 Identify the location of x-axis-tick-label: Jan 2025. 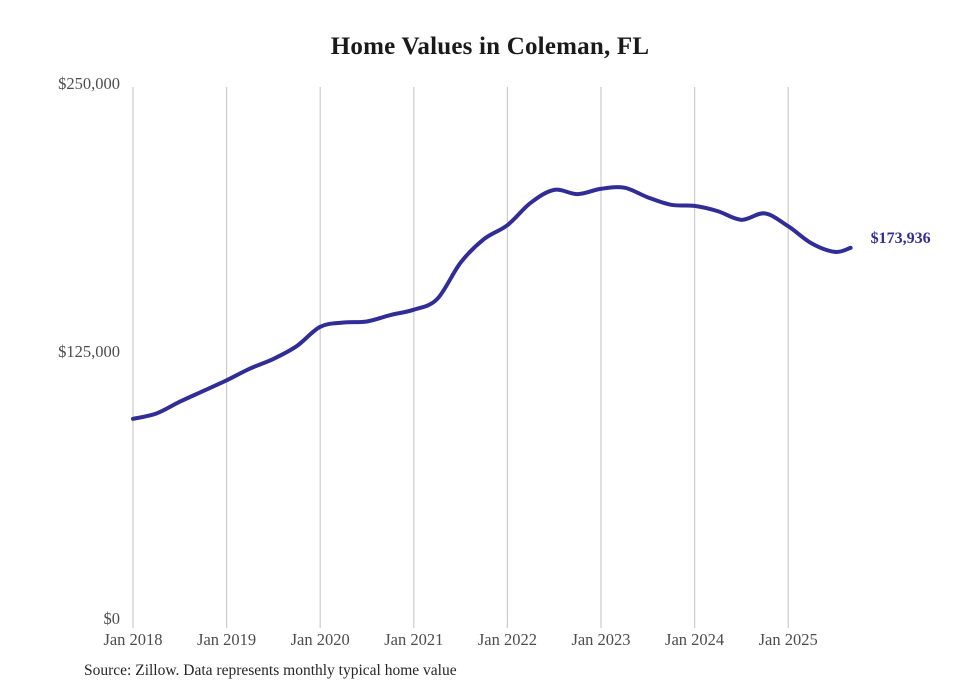
(788, 639).